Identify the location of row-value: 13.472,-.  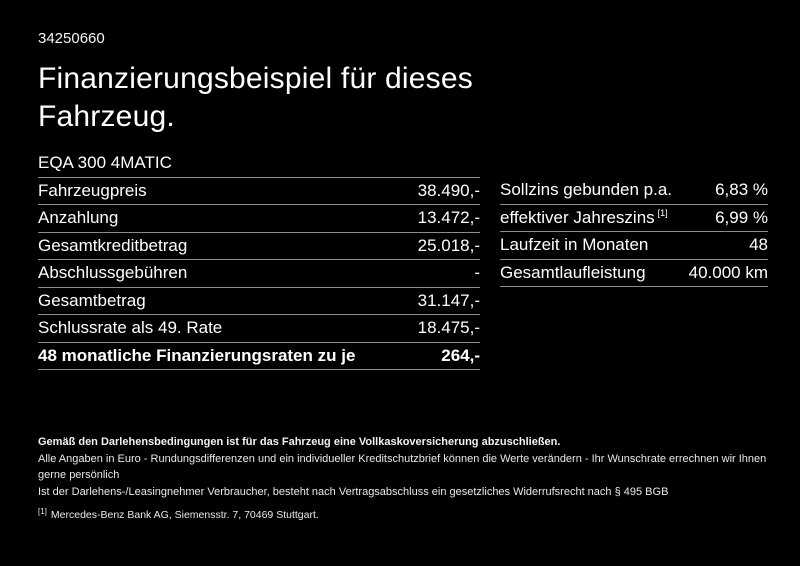
(448, 217).